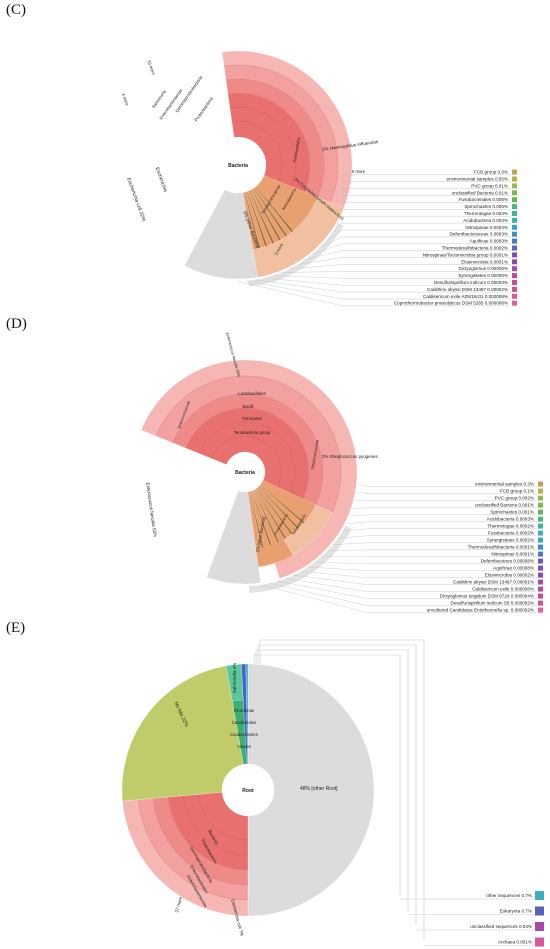  I want to click on label-other-root: 48% [other Root], so click(319, 789).